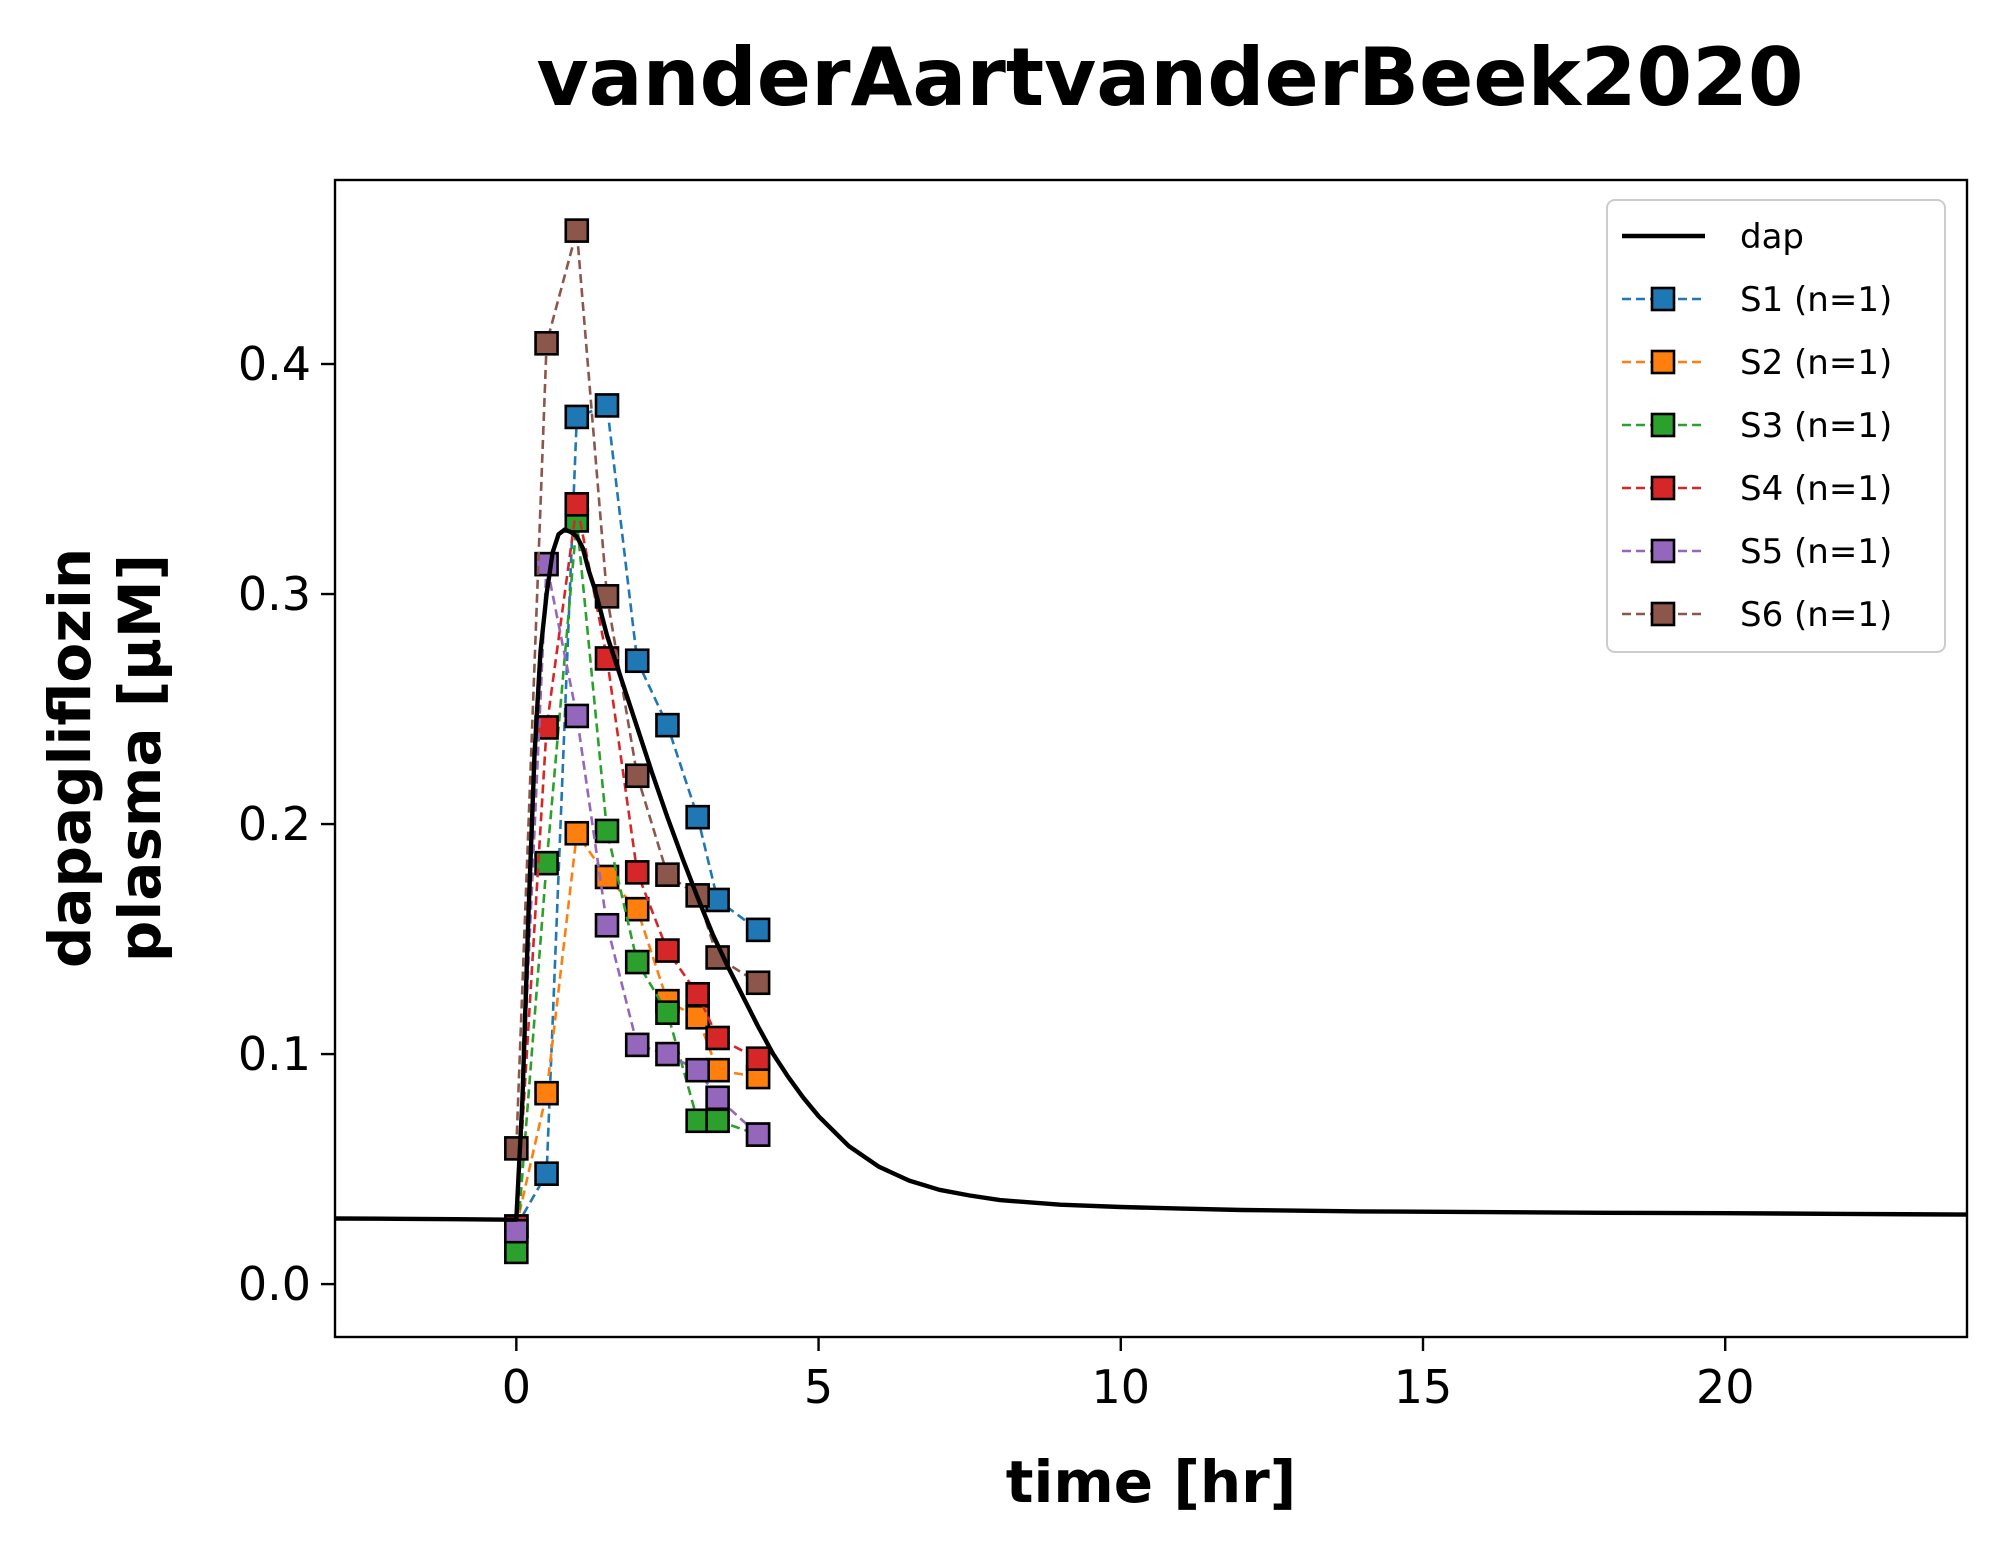 The width and height of the screenshot is (1990, 1543). Describe the element at coordinates (274, 364) in the screenshot. I see `y-tick-label: 0.4` at that location.